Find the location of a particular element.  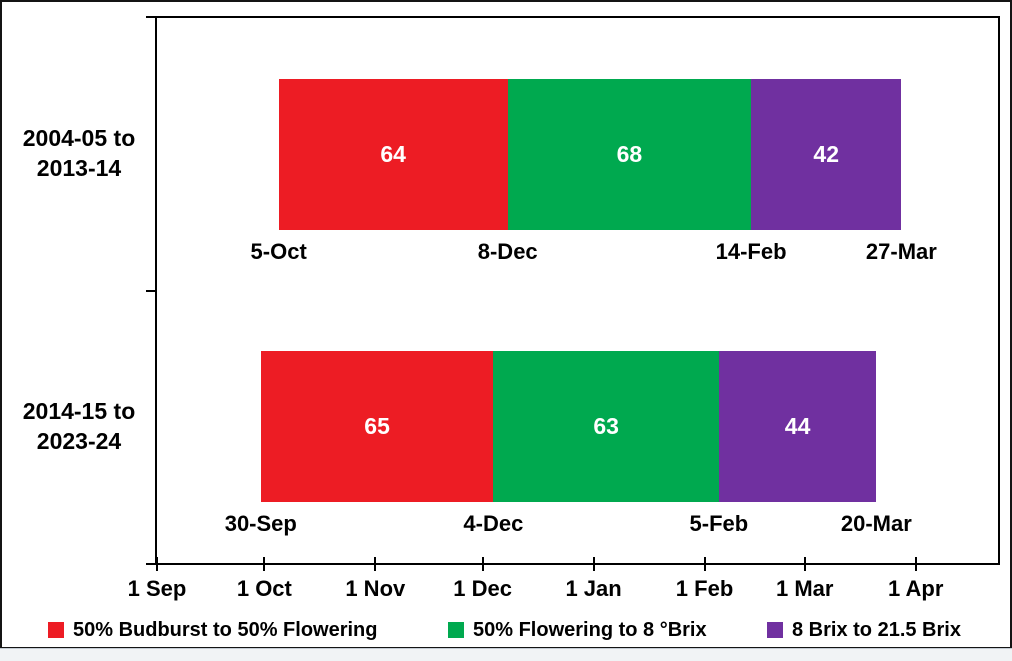

x-tick-label: 1 Apr is located at coordinates (915, 588).